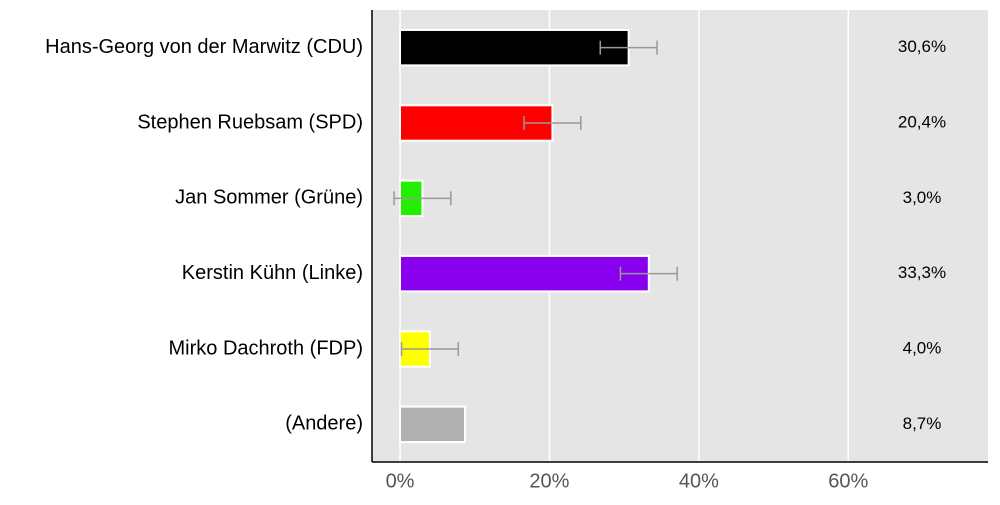 The image size is (1000, 505). I want to click on y-tick-label: Kerstin Kühn (Linke), so click(272, 273).